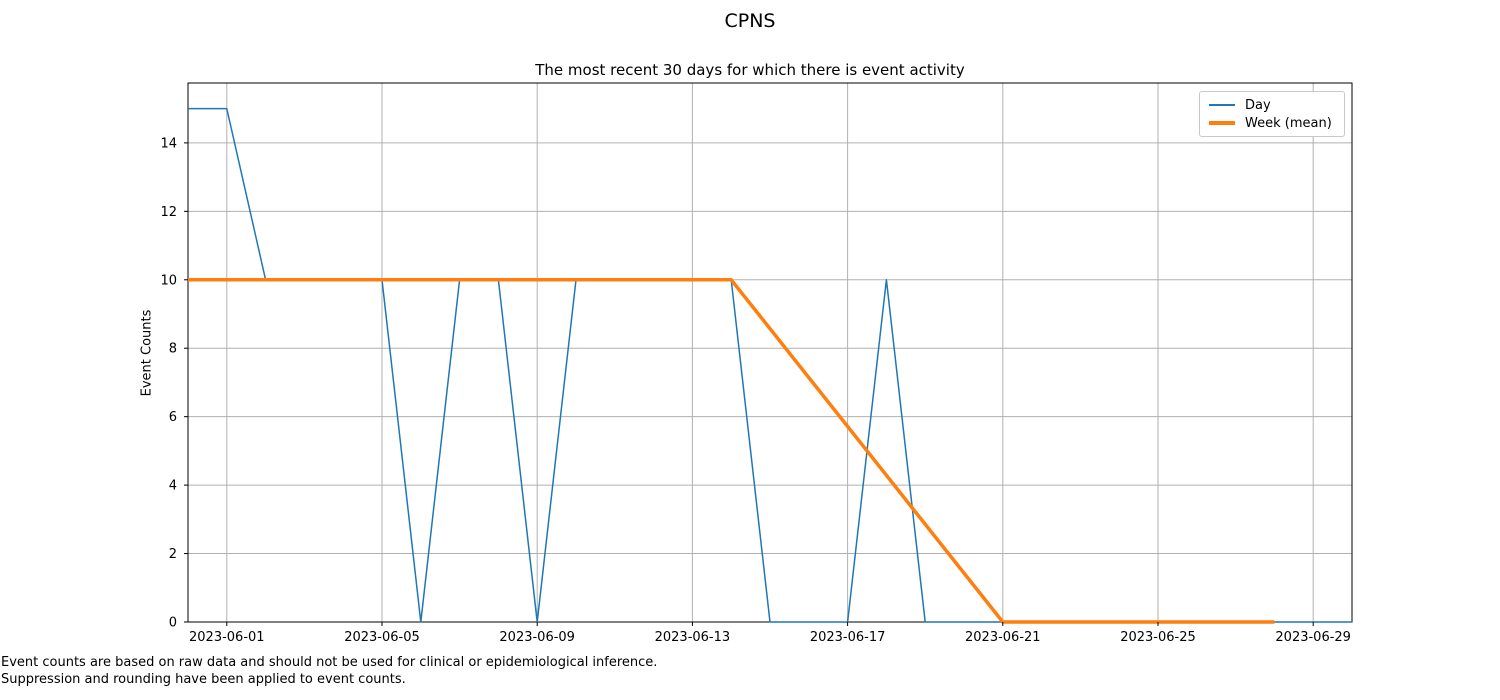  Describe the element at coordinates (168, 143) in the screenshot. I see `y-tick-label: 14` at that location.